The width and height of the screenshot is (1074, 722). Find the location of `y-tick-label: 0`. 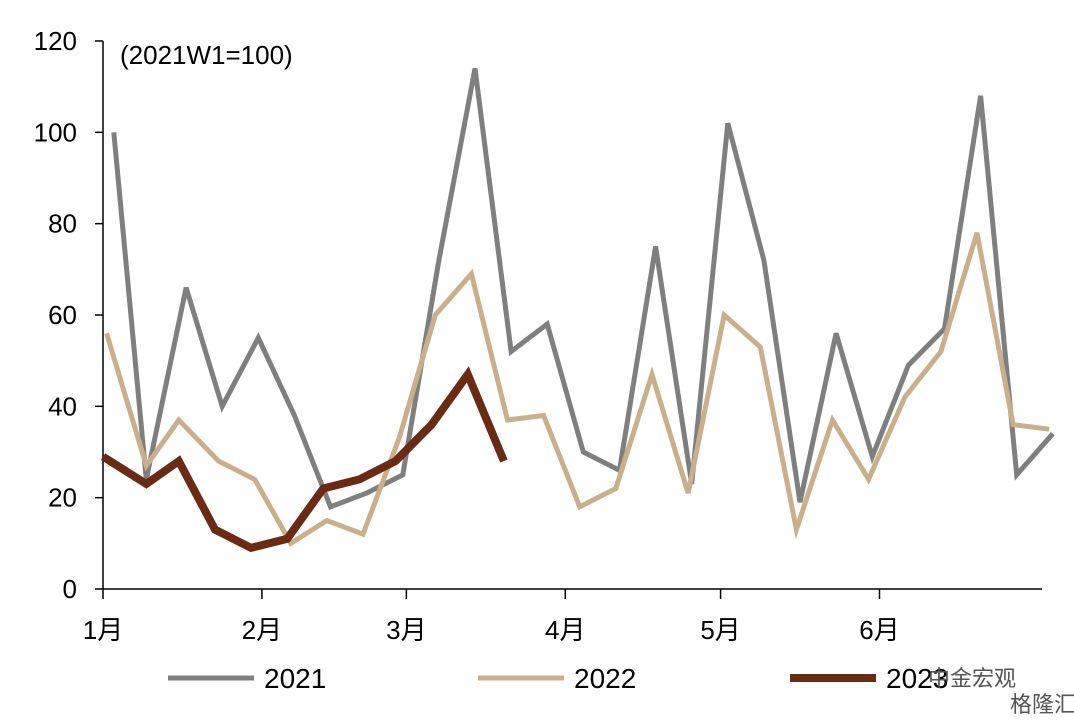

y-tick-label: 0 is located at coordinates (70, 589).